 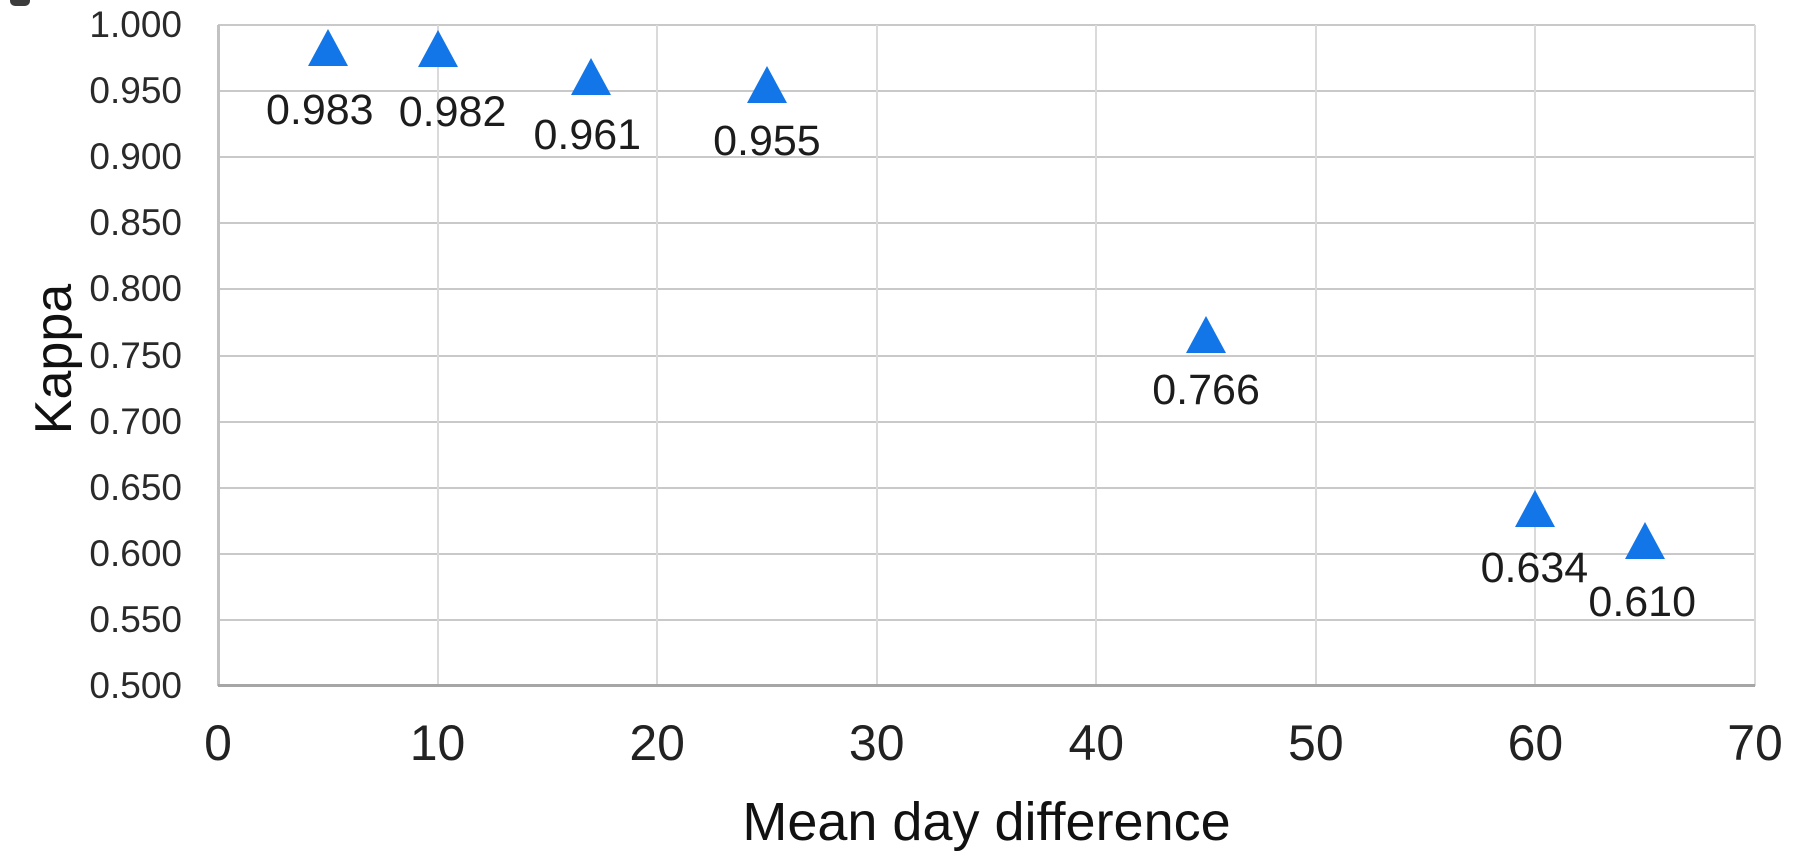 What do you see at coordinates (986, 822) in the screenshot?
I see `x-axis-title: Mean day difference` at bounding box center [986, 822].